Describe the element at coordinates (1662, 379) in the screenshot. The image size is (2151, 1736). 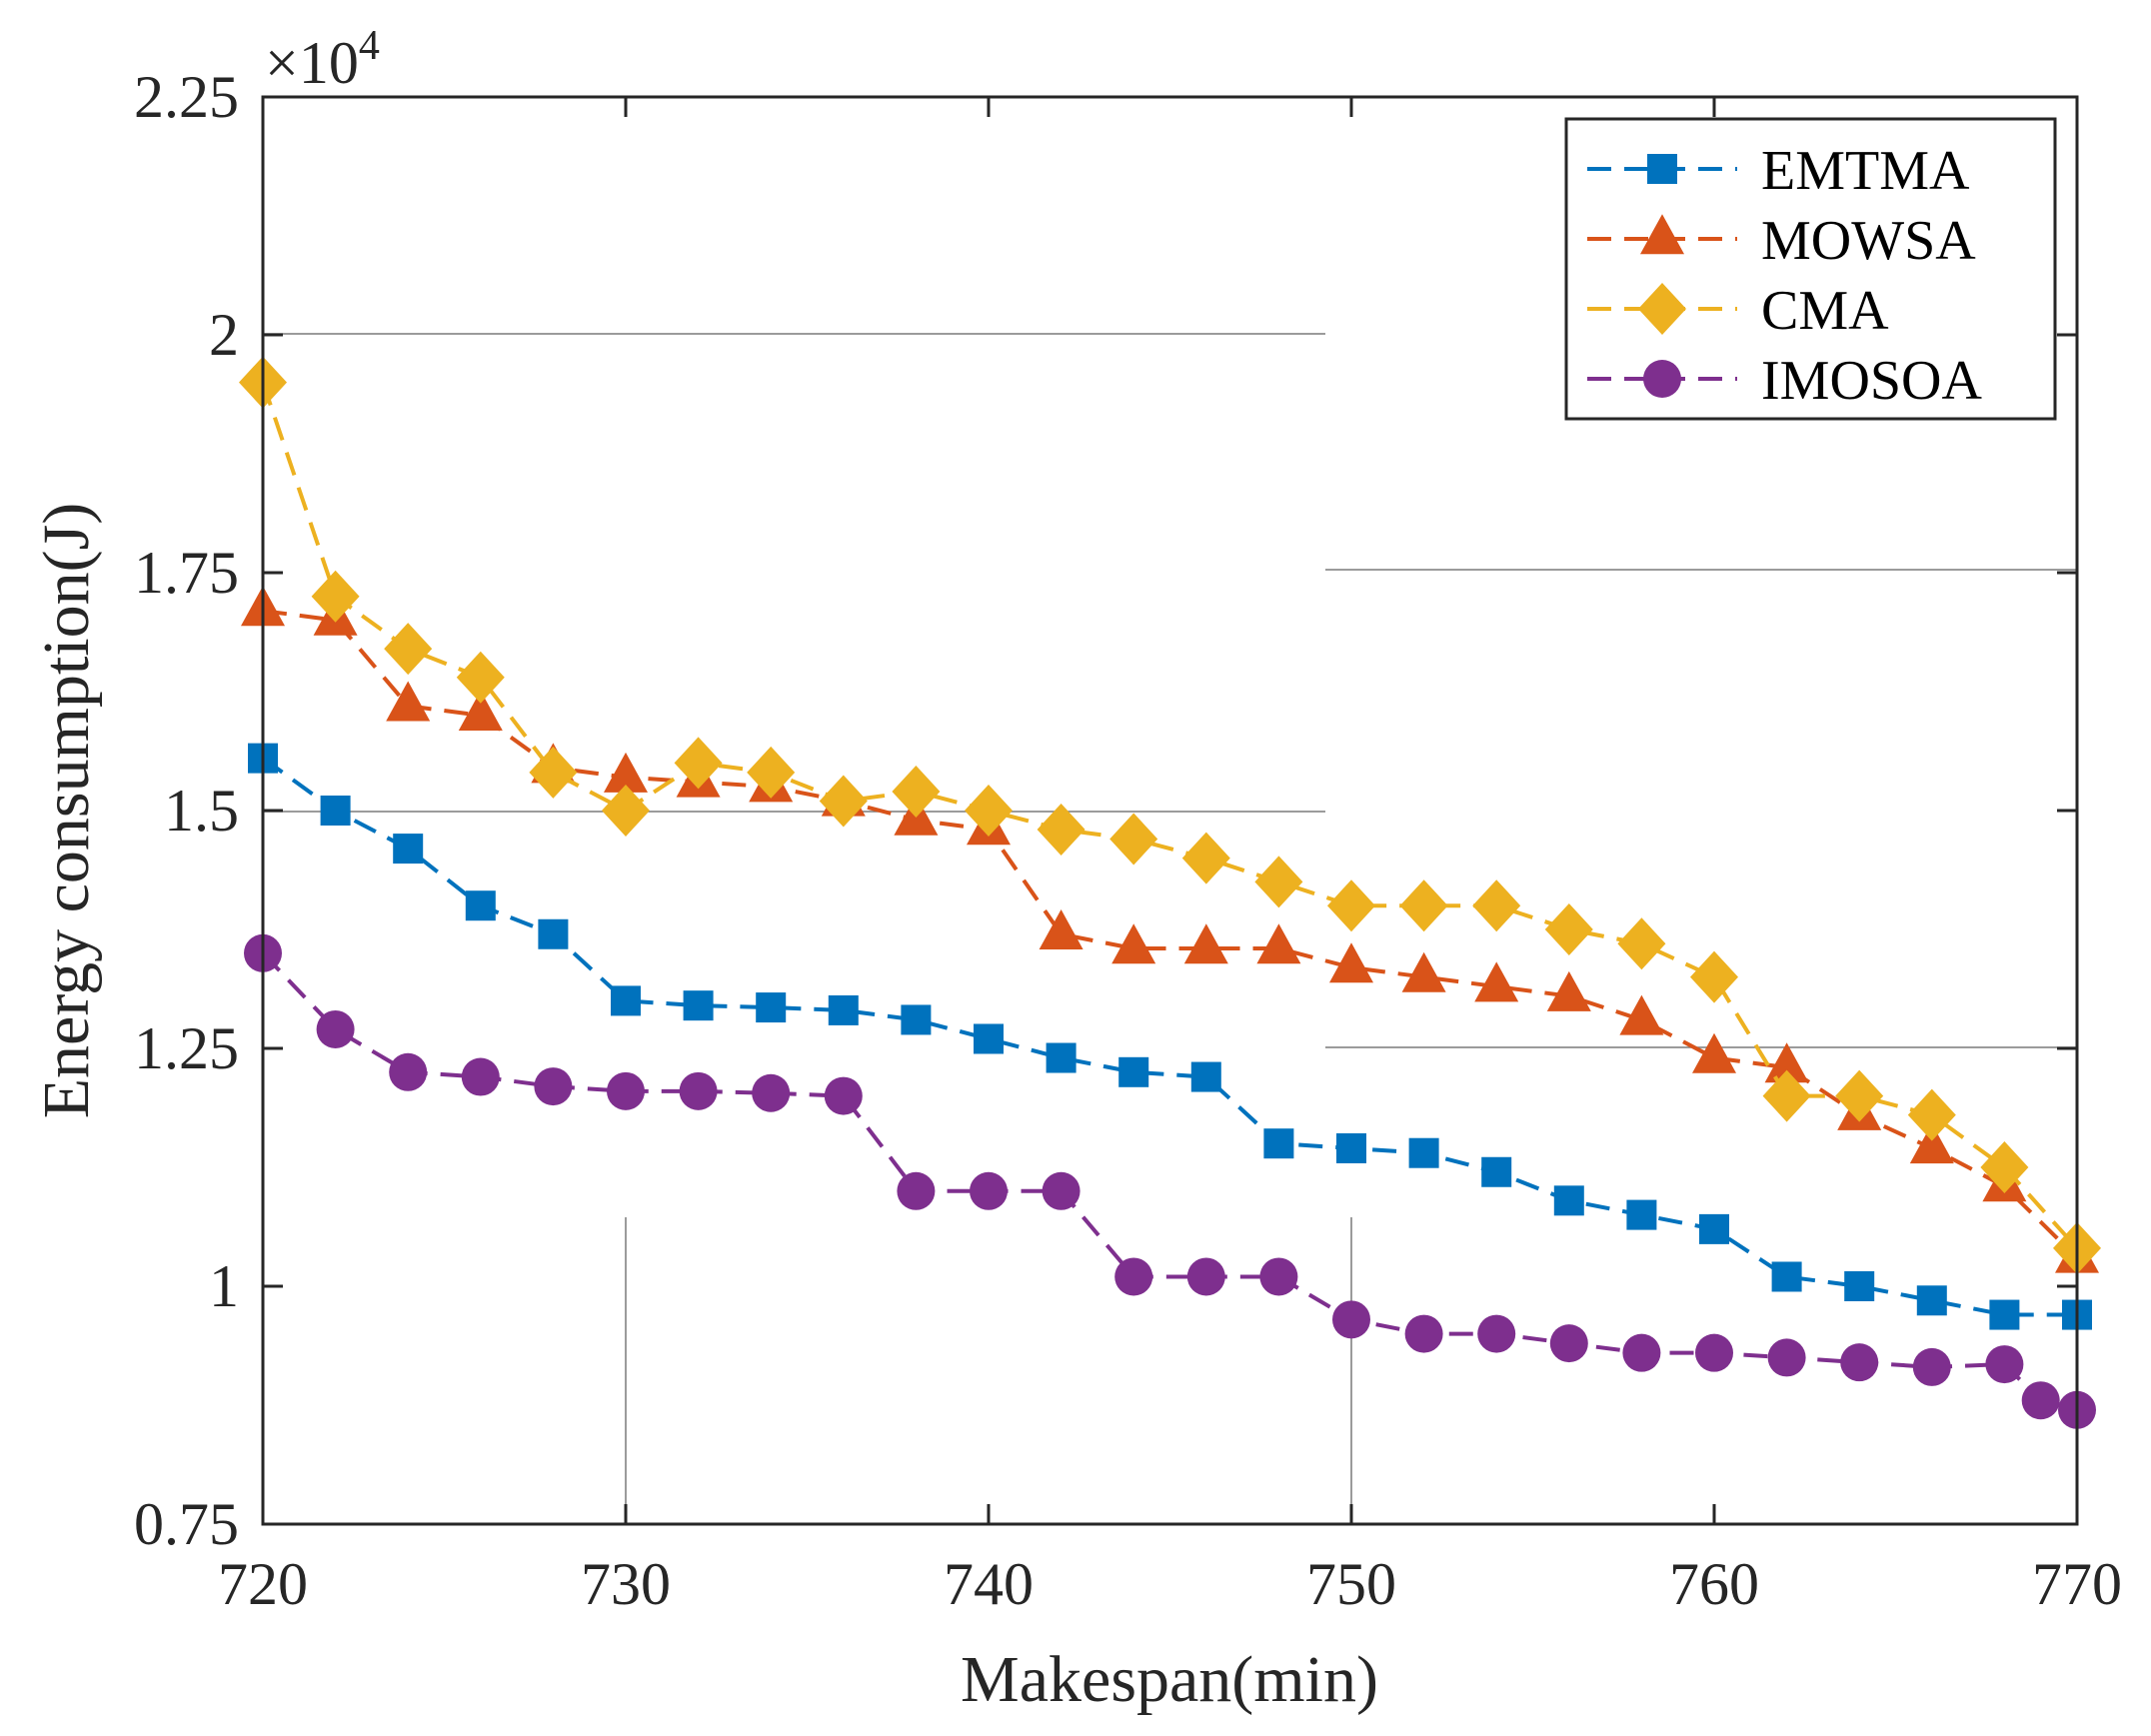
I see `legend-marker-imosoa` at that location.